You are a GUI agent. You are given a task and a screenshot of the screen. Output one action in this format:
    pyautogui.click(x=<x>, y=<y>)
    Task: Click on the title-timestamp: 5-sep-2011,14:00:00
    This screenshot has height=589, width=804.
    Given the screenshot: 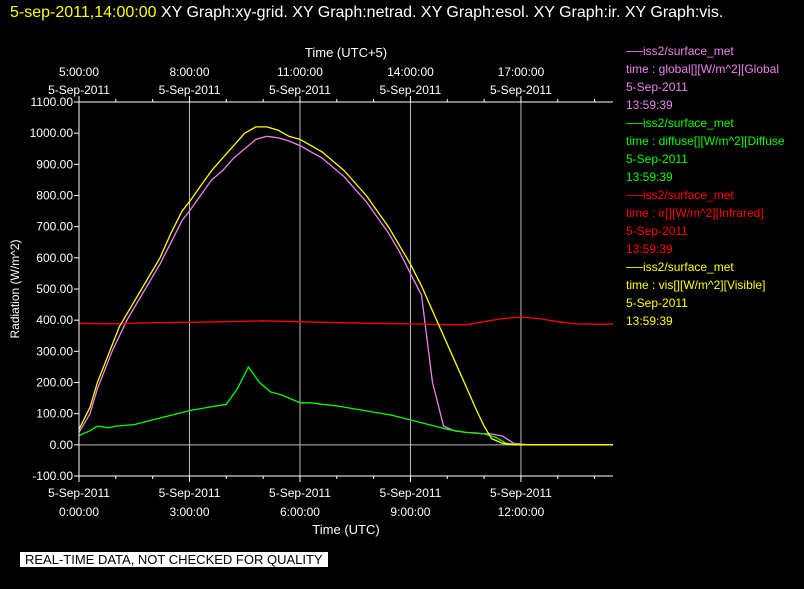 What is the action you would take?
    pyautogui.click(x=83, y=12)
    